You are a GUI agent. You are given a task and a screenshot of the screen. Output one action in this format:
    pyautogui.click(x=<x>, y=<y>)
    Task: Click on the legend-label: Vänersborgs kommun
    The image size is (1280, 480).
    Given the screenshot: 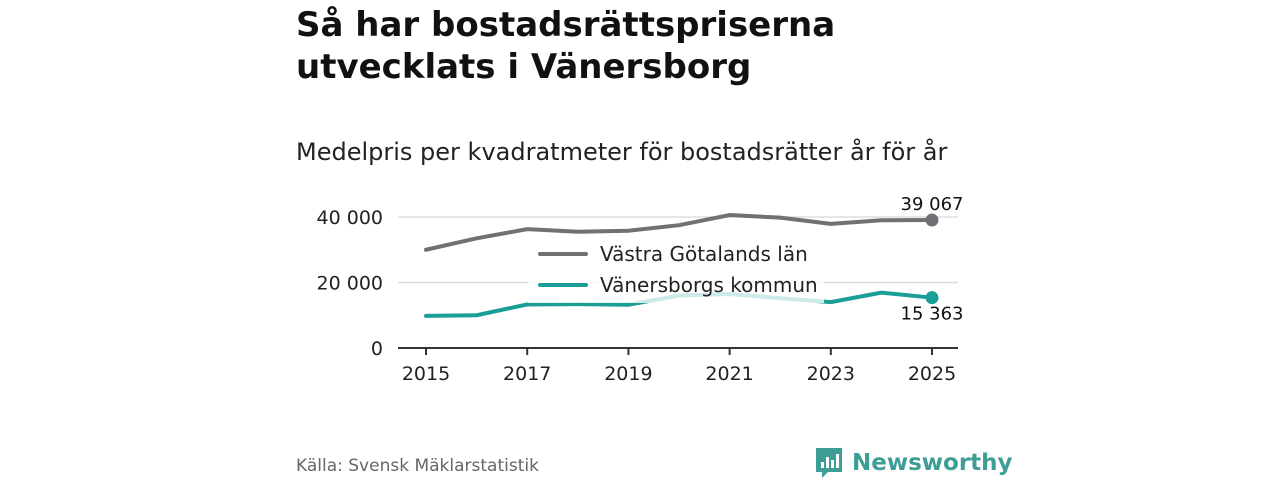 What is the action you would take?
    pyautogui.click(x=709, y=285)
    